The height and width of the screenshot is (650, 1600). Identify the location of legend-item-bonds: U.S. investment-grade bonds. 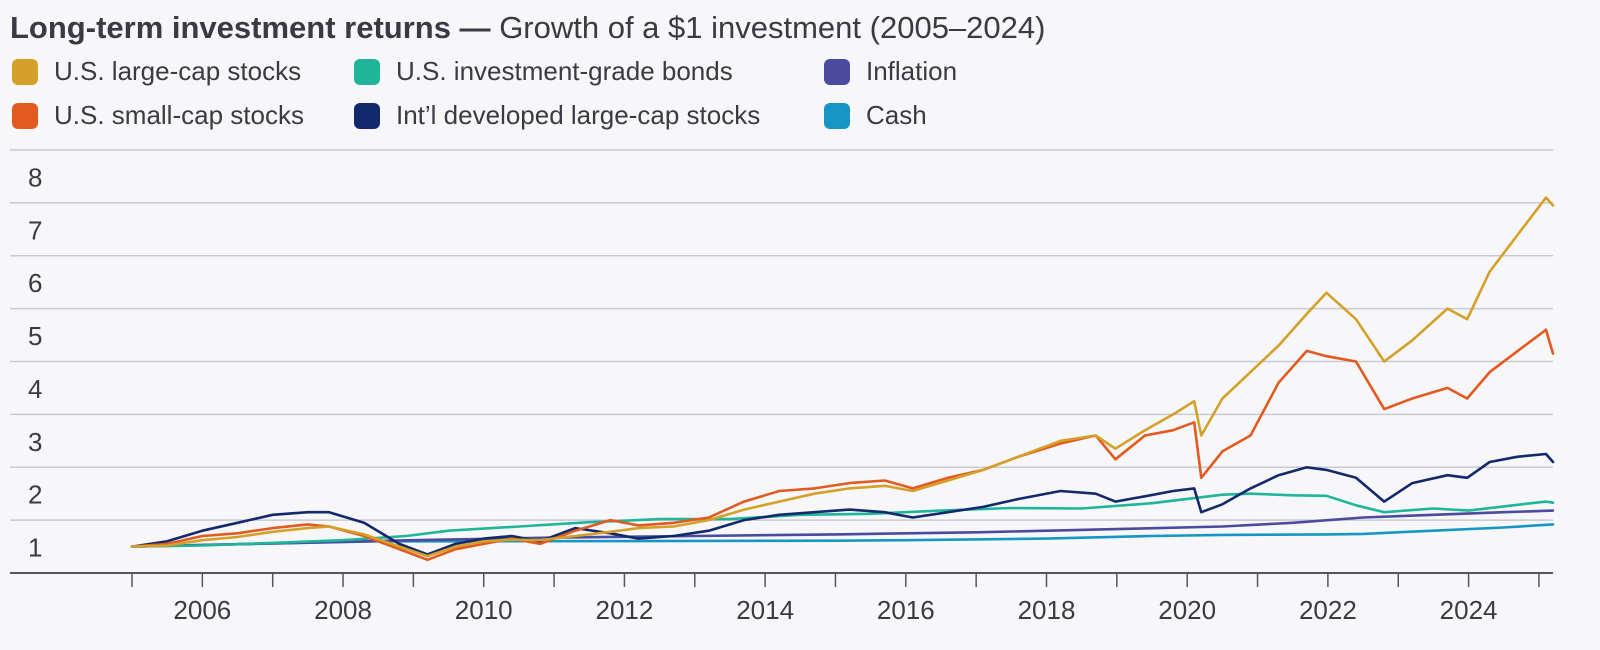
(543, 71).